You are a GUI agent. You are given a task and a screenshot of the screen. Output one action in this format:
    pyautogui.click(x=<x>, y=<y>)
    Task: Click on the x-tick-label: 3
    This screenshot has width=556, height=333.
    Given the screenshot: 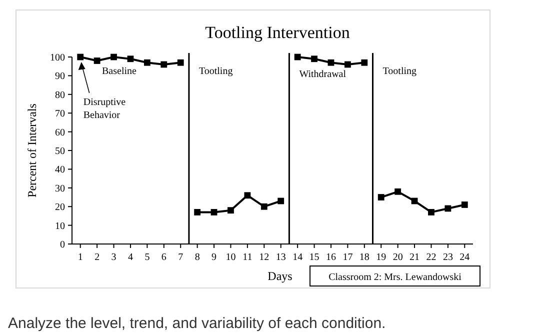 What is the action you would take?
    pyautogui.click(x=113, y=257)
    